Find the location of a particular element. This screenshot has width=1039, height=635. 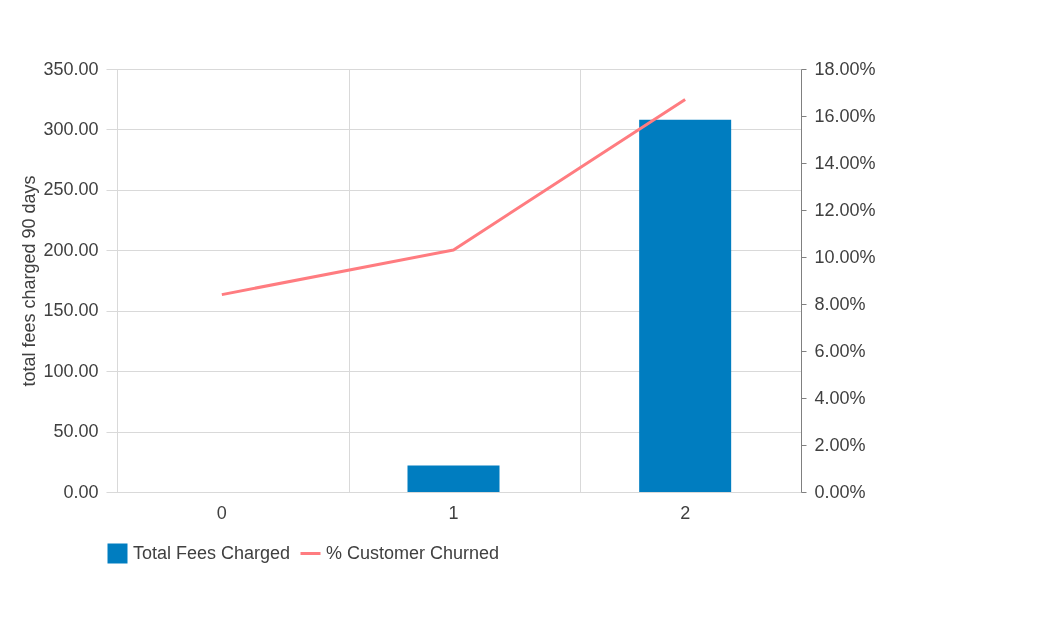

y-tick-label: 100.00 is located at coordinates (71, 370).